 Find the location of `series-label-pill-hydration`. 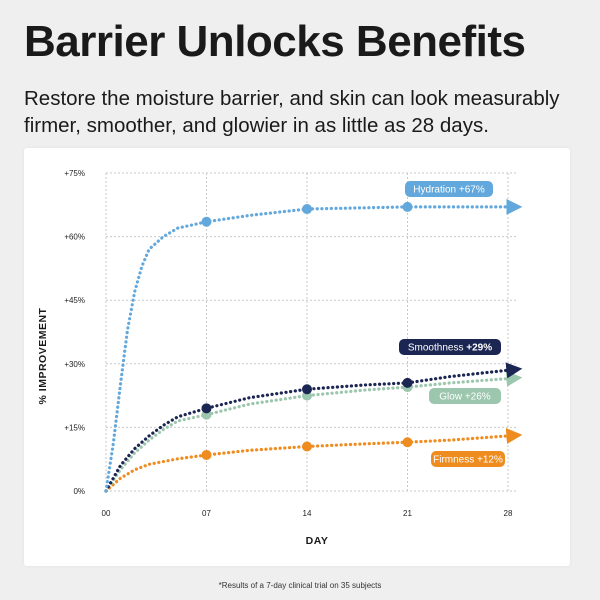

series-label-pill-hydration is located at coordinates (449, 189).